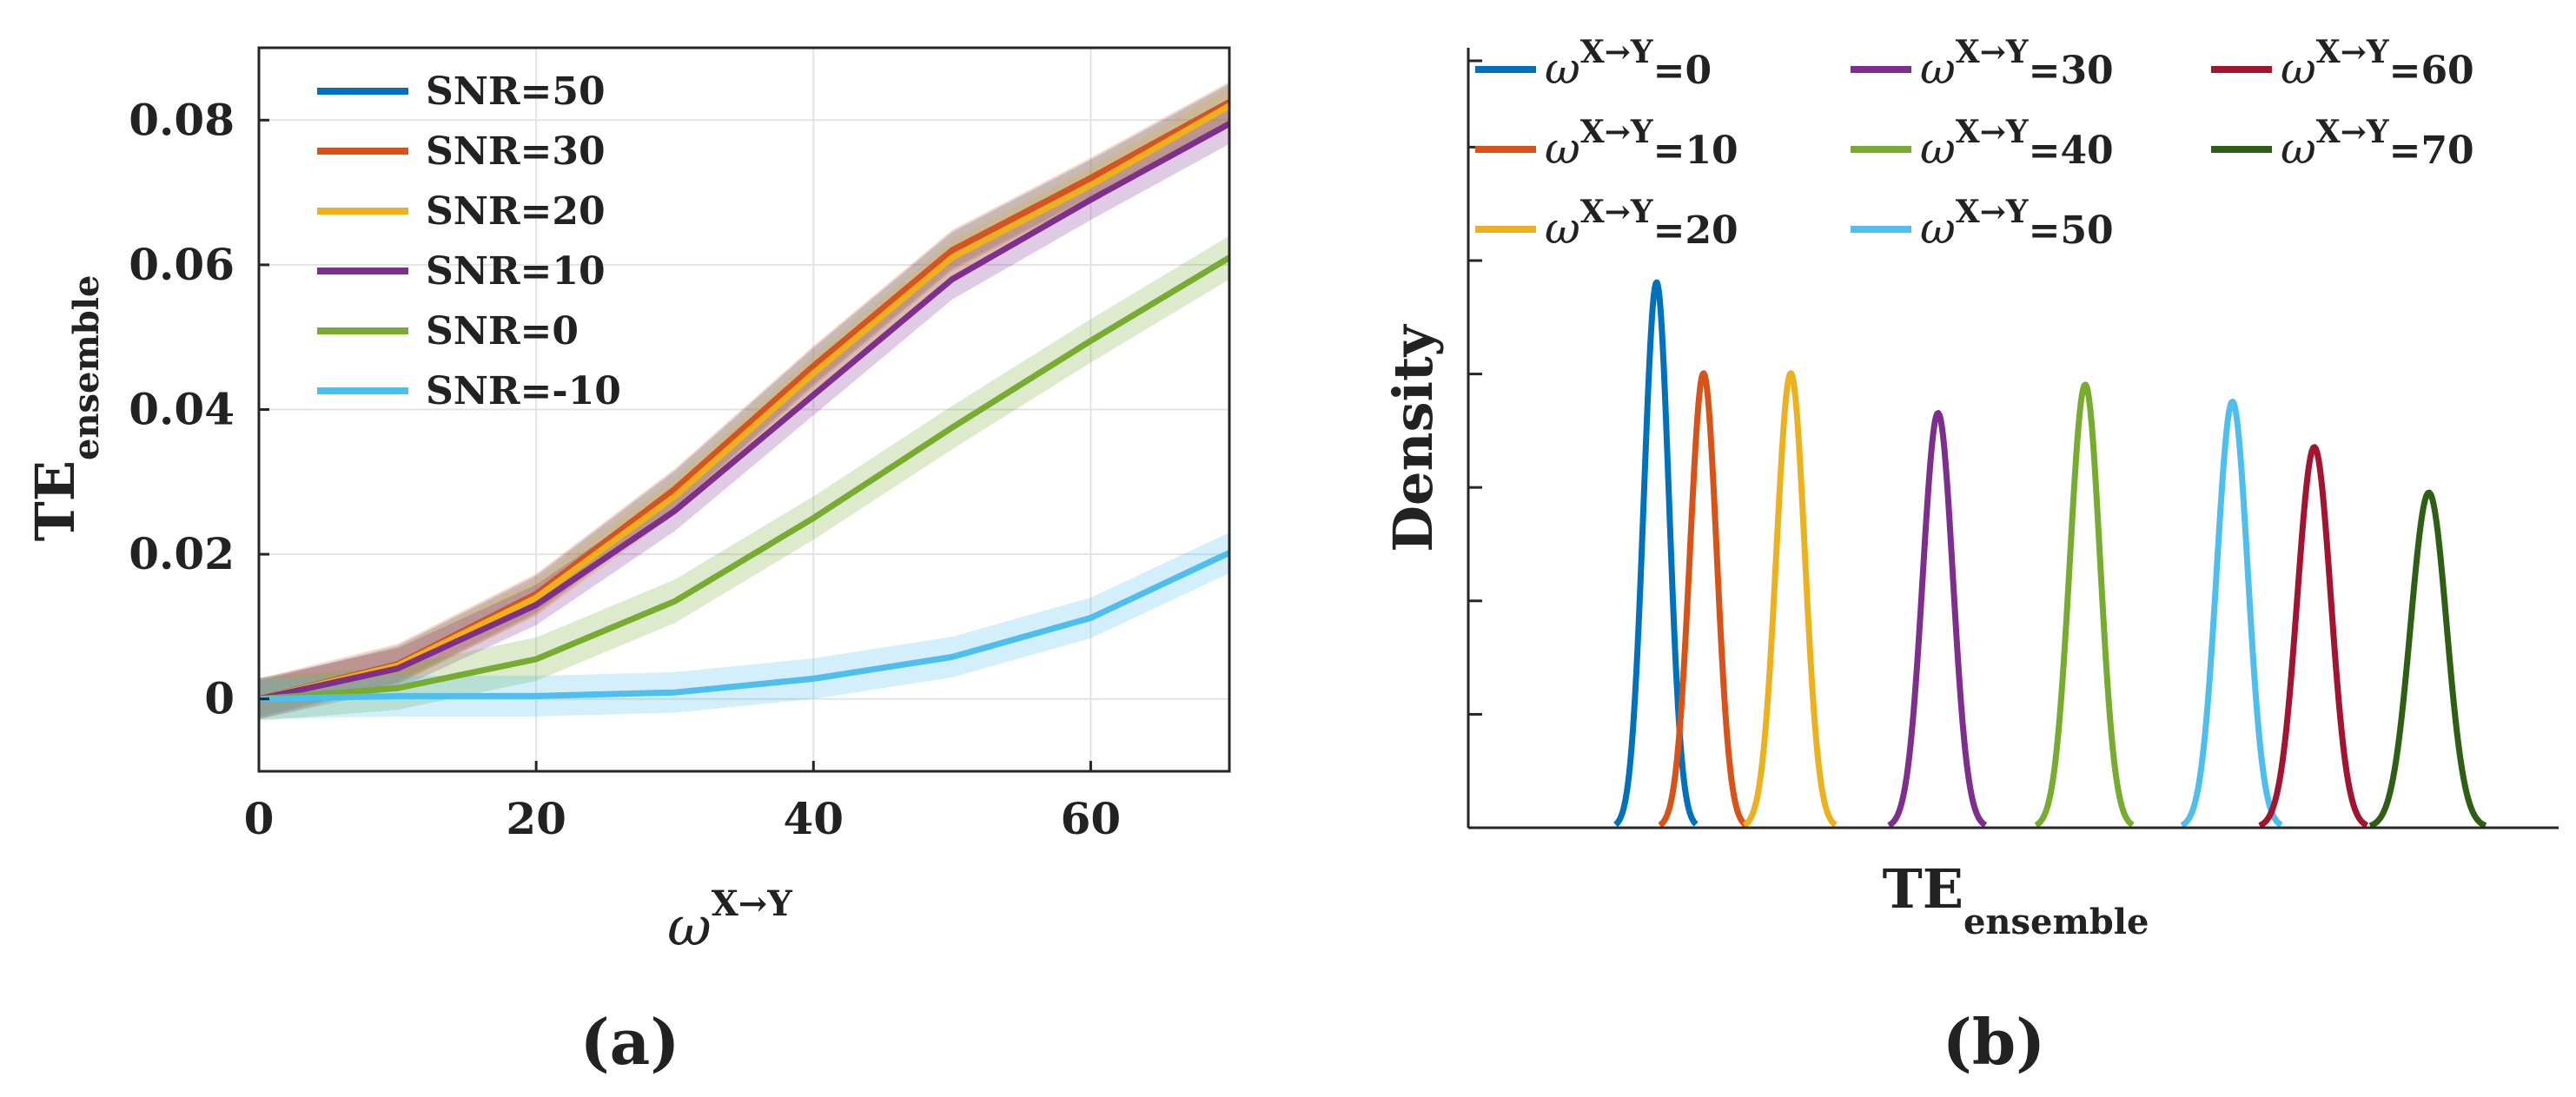  Describe the element at coordinates (2016, 899) in the screenshot. I see `panel-b-xlabel: TEensemble` at that location.